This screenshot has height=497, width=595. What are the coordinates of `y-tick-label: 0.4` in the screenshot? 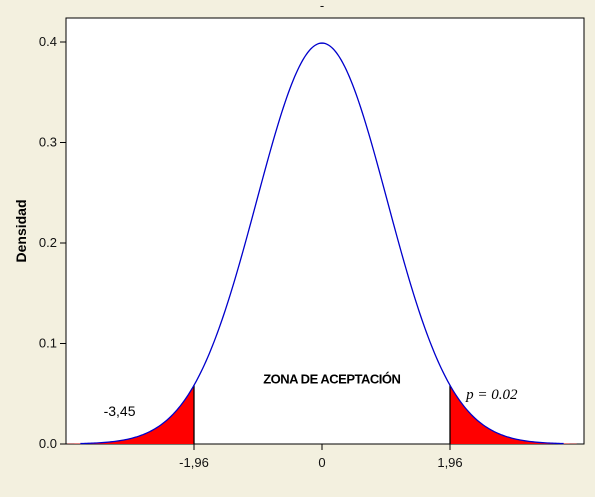 It's located at (48, 41).